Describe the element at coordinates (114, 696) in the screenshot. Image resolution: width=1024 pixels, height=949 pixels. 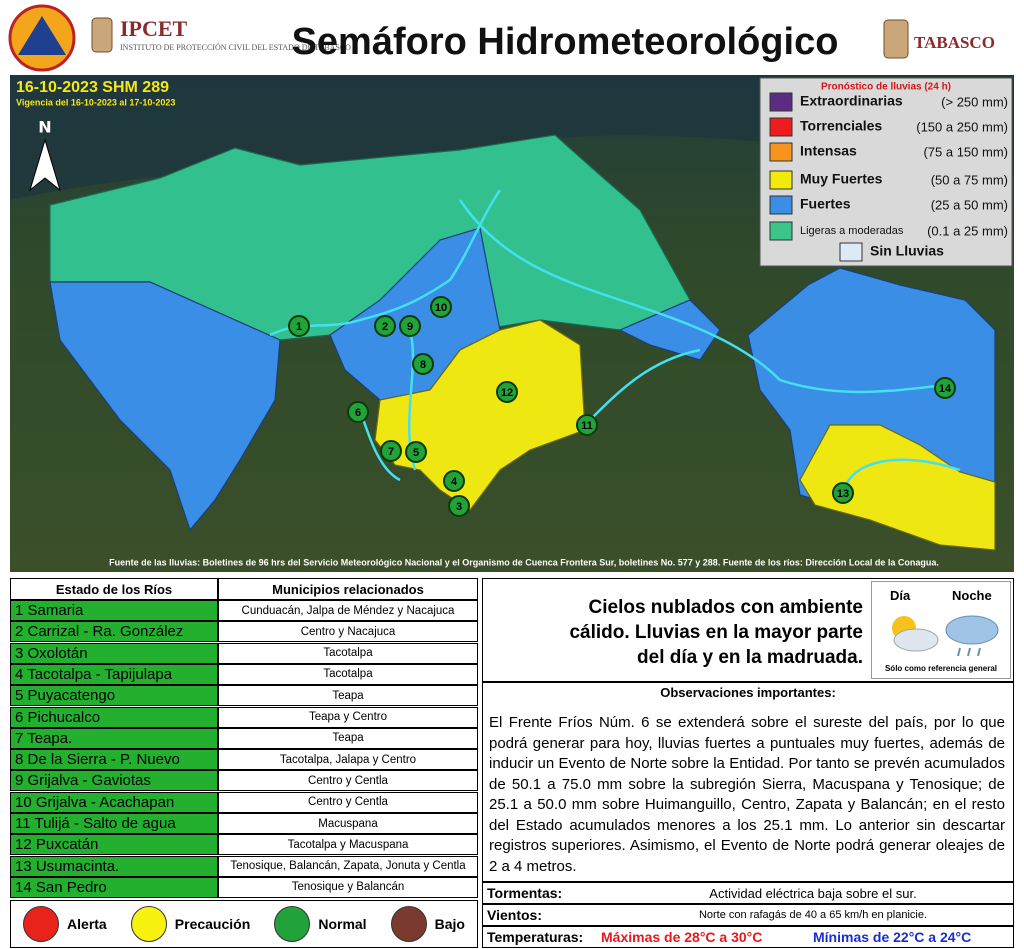
I see `river-name: 5 Puyacatengo` at that location.